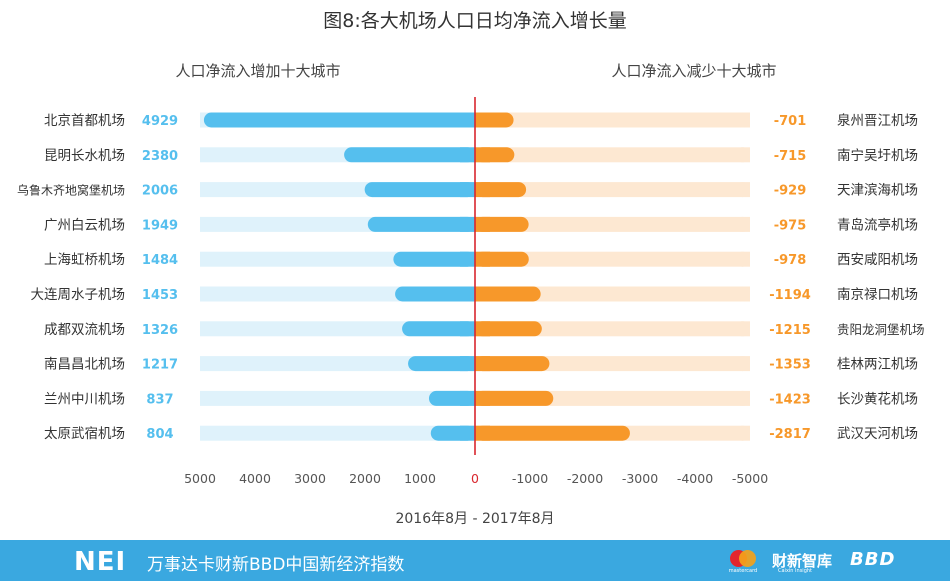 This screenshot has width=950, height=581. Describe the element at coordinates (84, 433) in the screenshot. I see `increase-category-label: 太原武宿机场` at that location.